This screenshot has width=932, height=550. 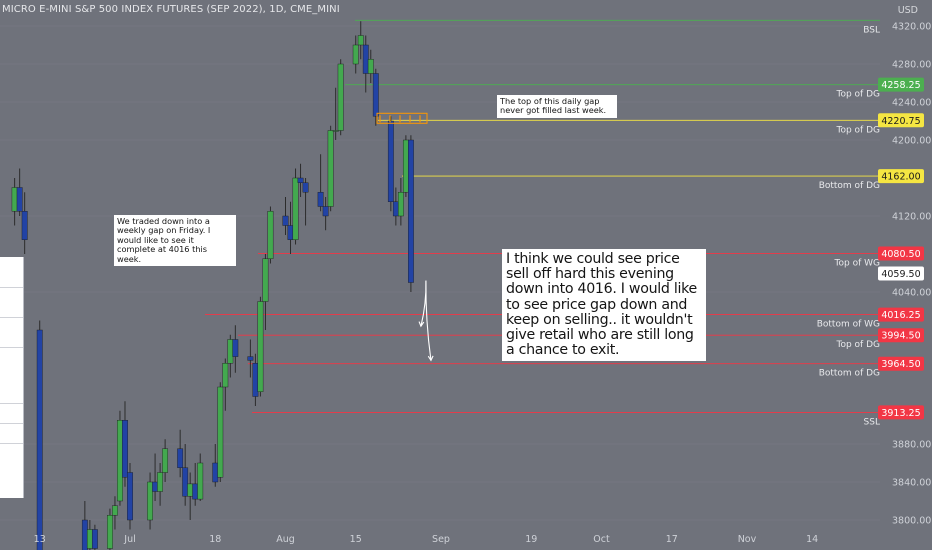 What do you see at coordinates (672, 539) in the screenshot?
I see `x-tick-label: 17` at bounding box center [672, 539].